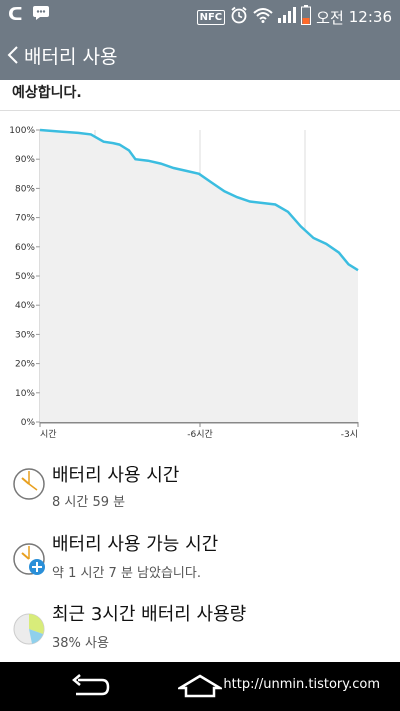 This screenshot has width=400, height=711. What do you see at coordinates (200, 635) in the screenshot?
I see `list-item-recent-usage: 최근 3시간 배터리 사용량 38% 사용` at bounding box center [200, 635].